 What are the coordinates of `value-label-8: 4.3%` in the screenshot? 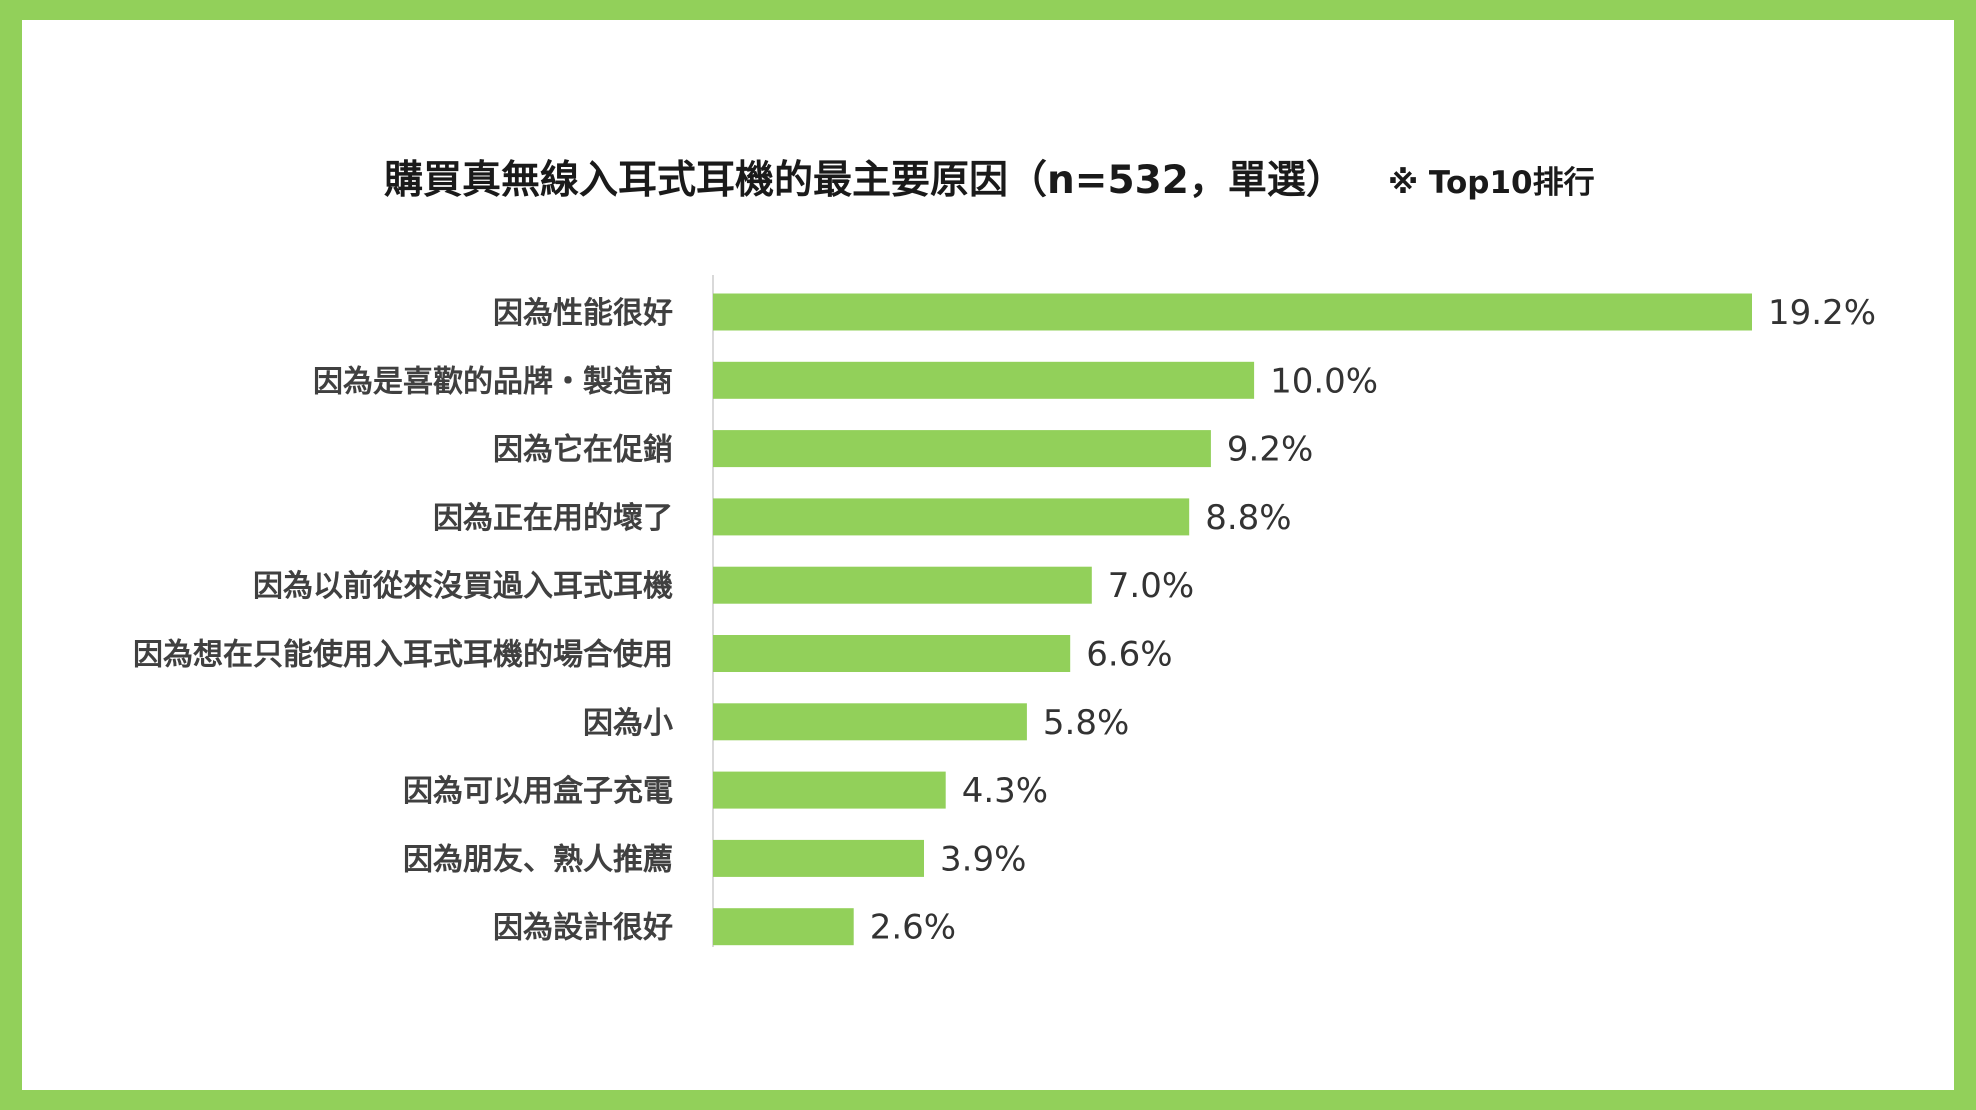 It's located at (1005, 791).